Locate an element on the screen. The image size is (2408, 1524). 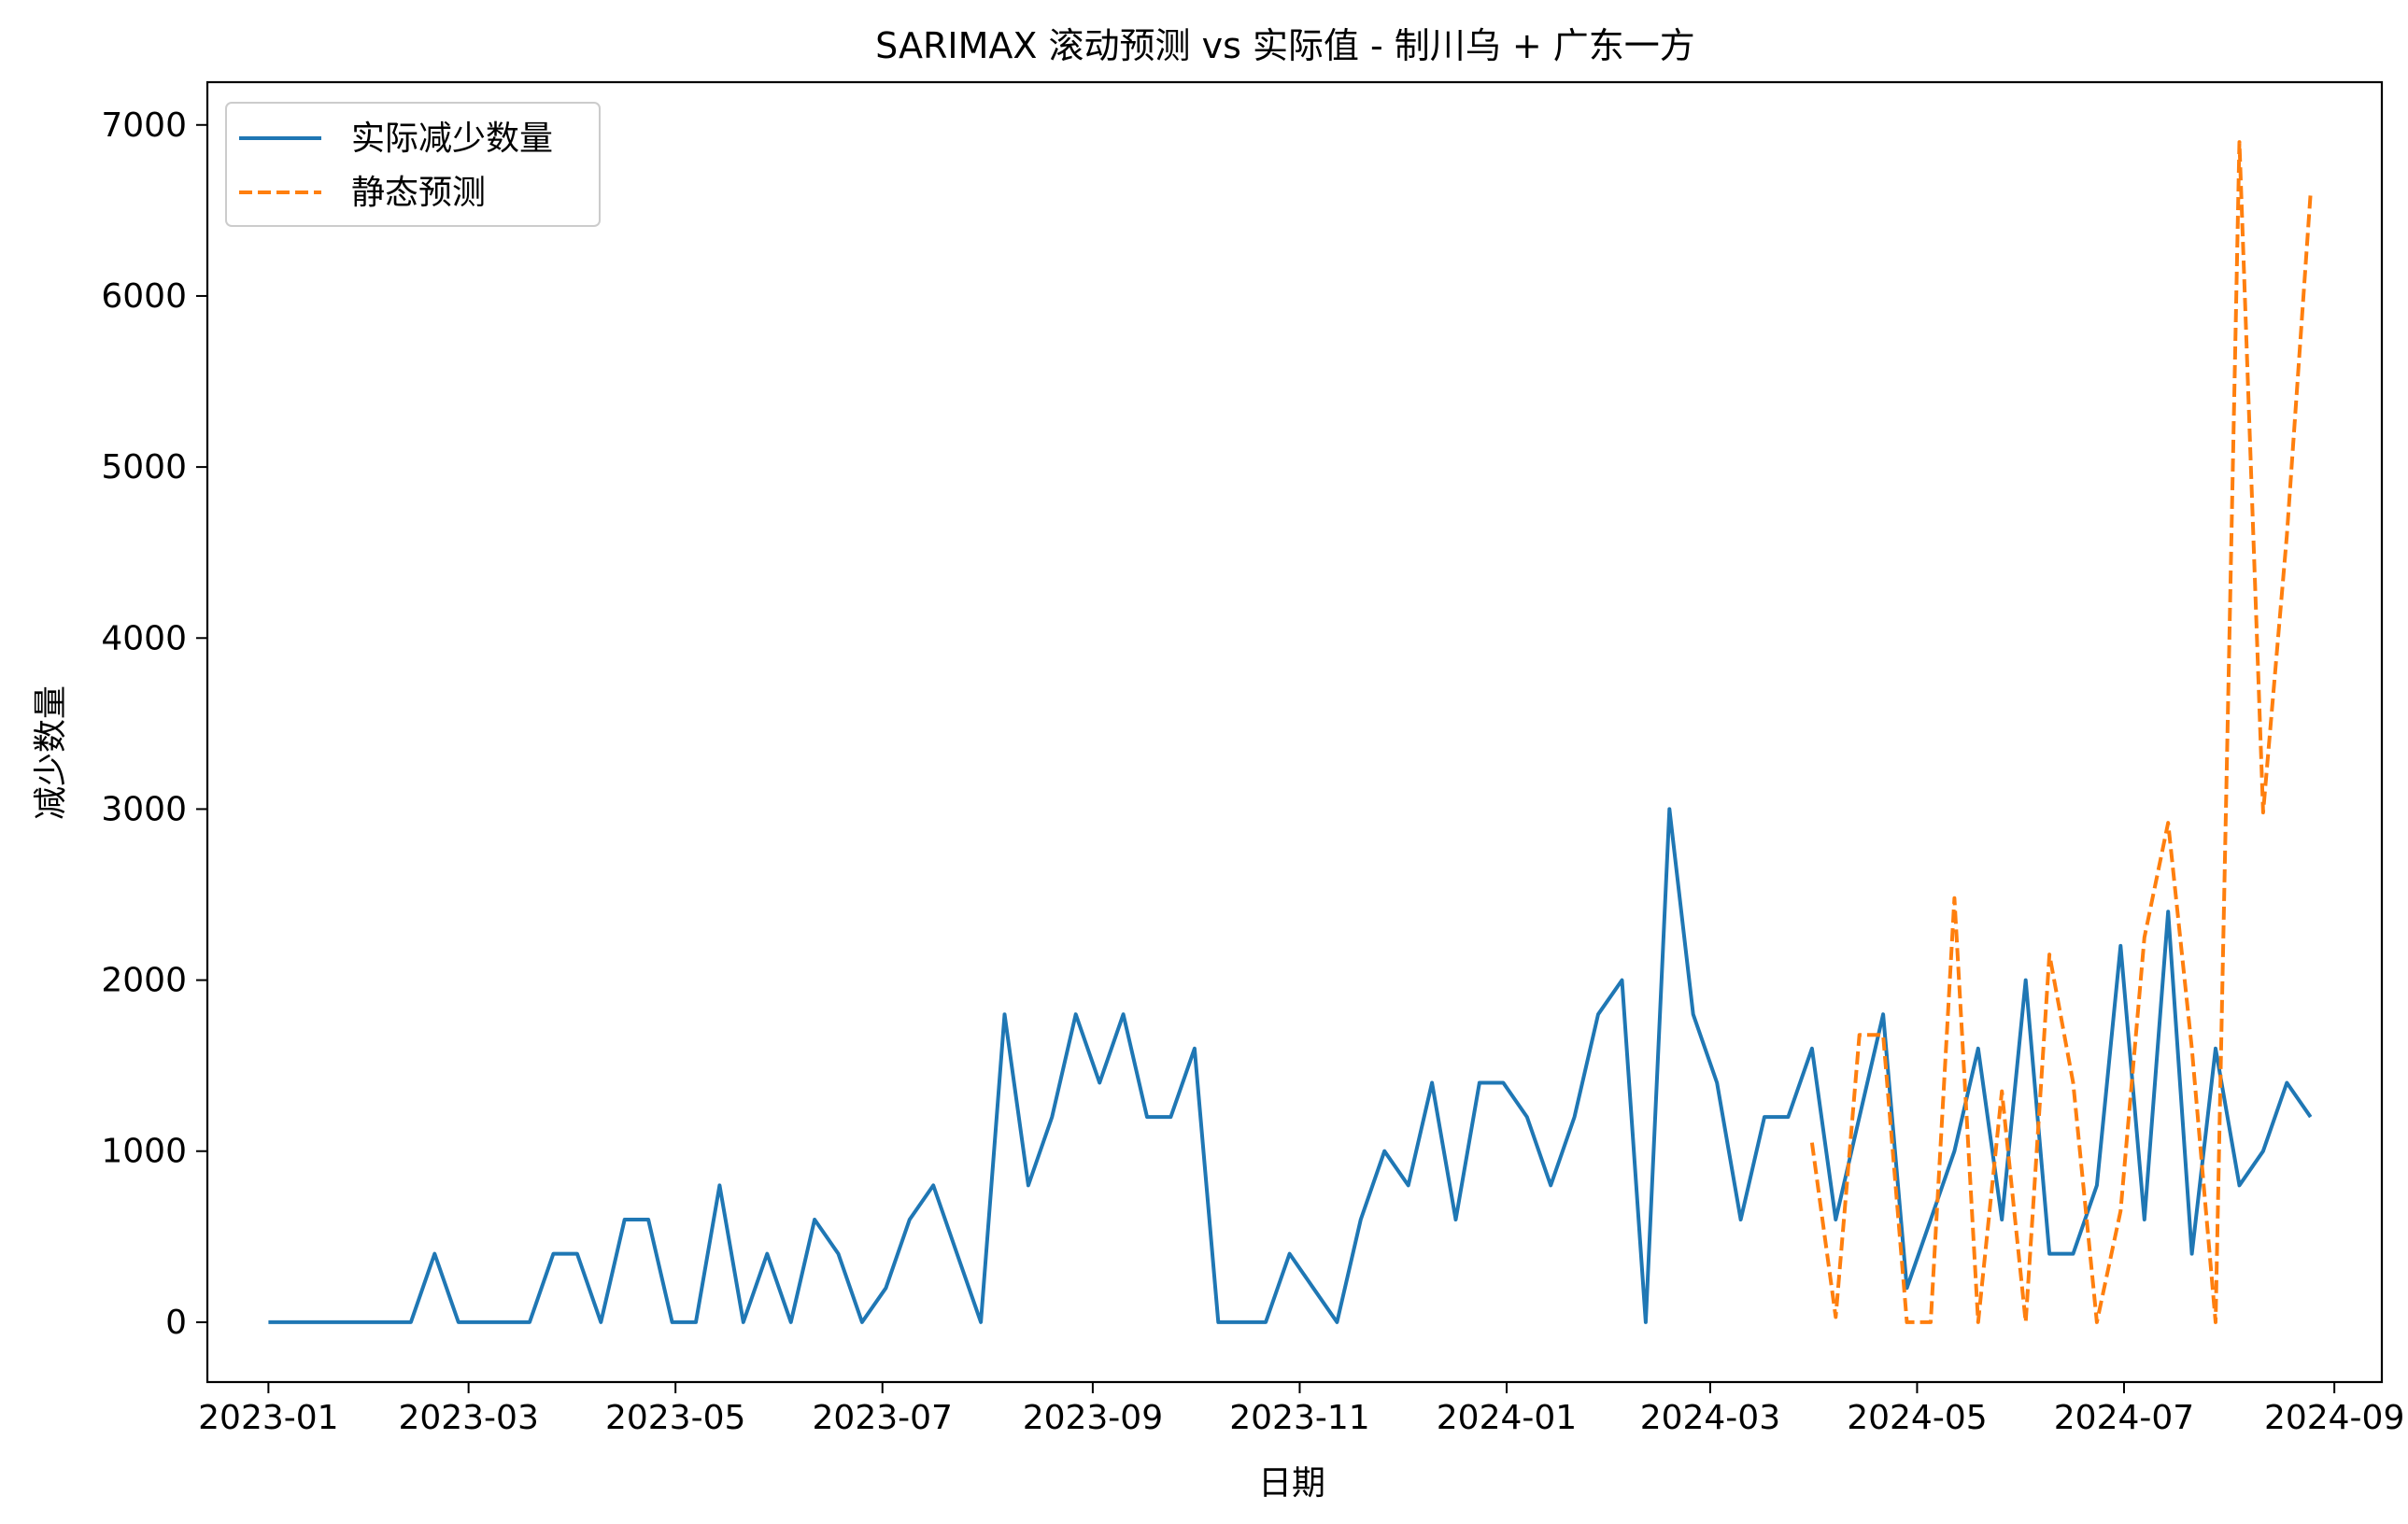
y-tick-label: 2000 is located at coordinates (144, 981).